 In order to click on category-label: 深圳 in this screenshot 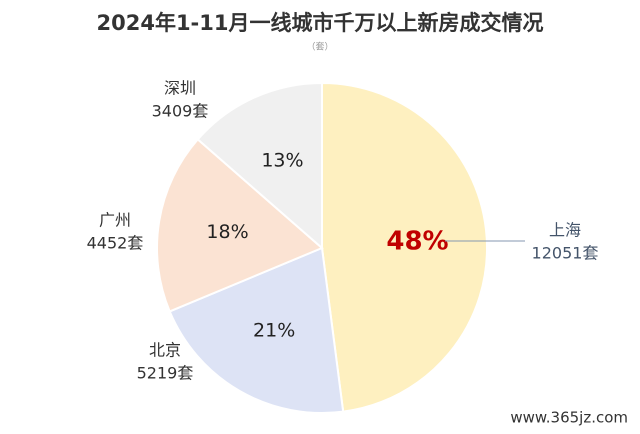, I will do `click(180, 88)`.